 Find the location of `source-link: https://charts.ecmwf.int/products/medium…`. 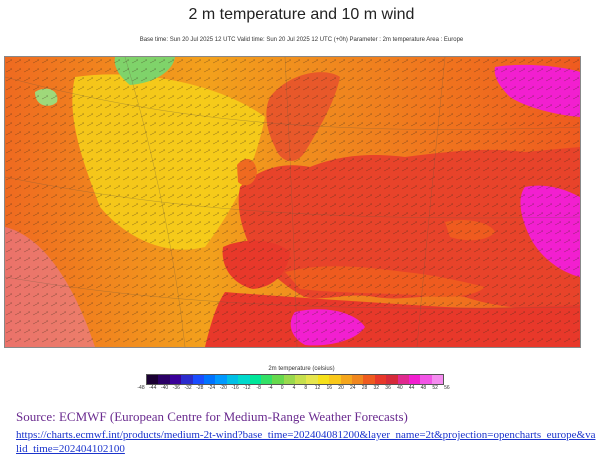

source-link: https://charts.ecmwf.int/products/medium… is located at coordinates (306, 442).